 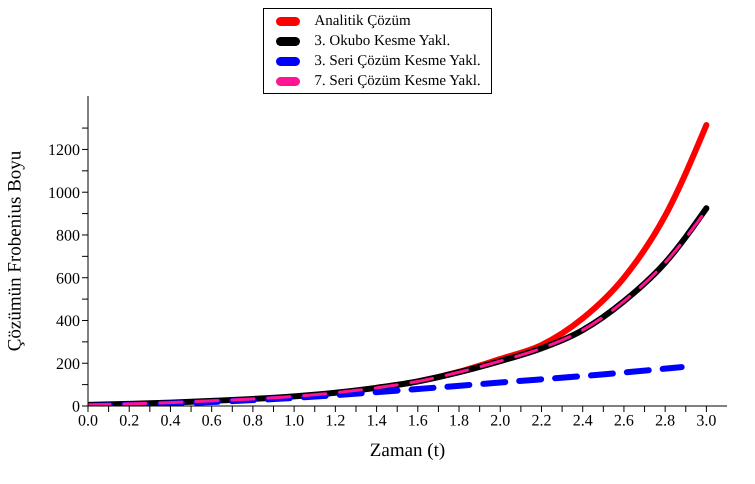 I want to click on x-tick-label: 1.6, so click(x=418, y=421).